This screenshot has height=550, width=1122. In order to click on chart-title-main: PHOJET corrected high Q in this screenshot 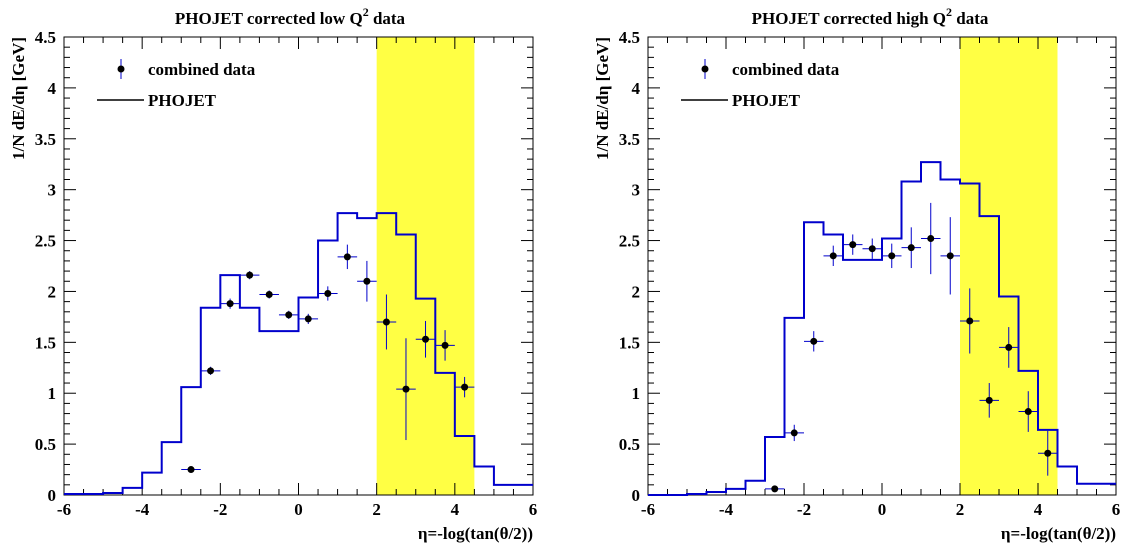, I will do `click(849, 18)`.